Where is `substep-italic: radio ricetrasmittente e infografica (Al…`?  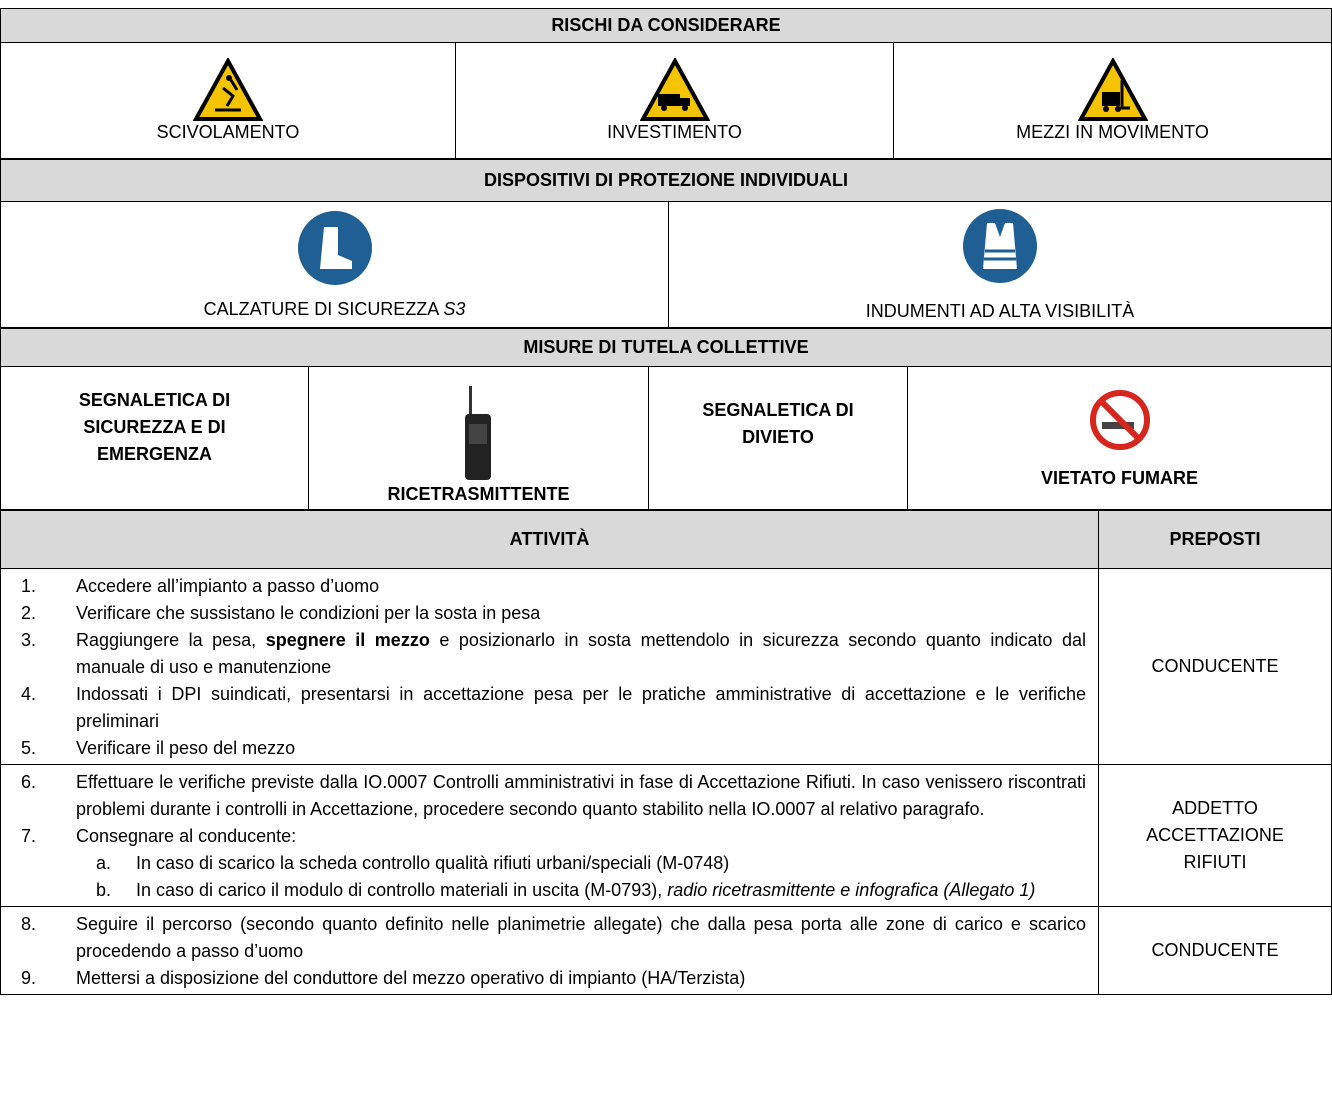
substep-italic: radio ricetrasmittente e infografica (Al… is located at coordinates (851, 890).